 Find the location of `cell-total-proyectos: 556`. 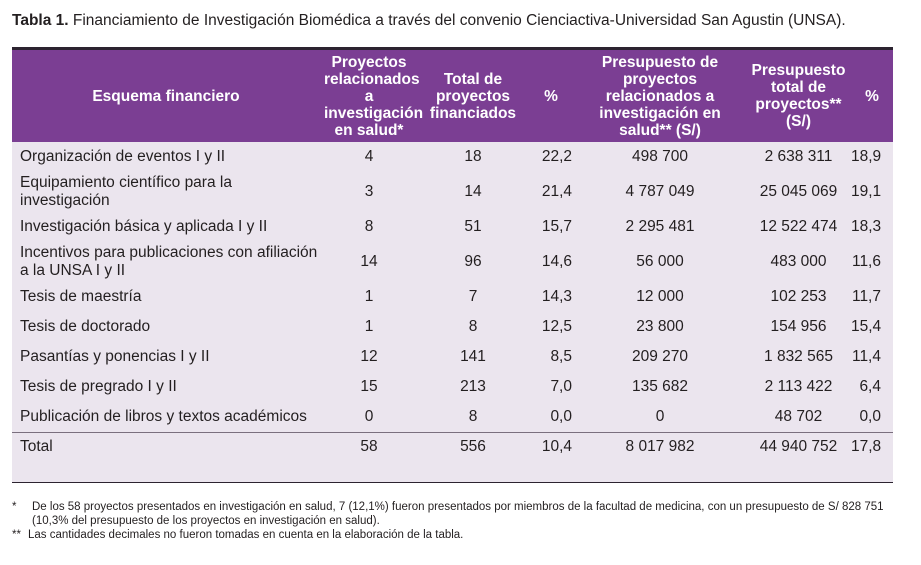

cell-total-proyectos: 556 is located at coordinates (473, 446).